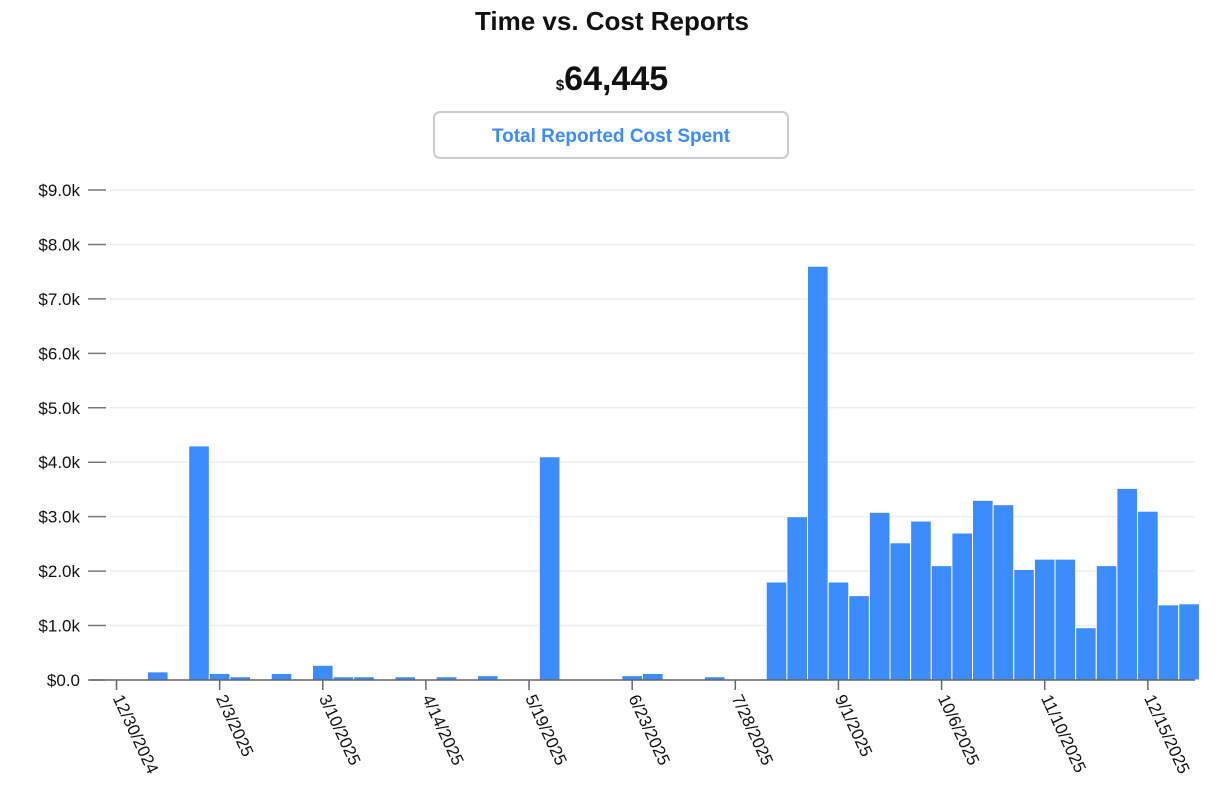 The height and width of the screenshot is (799, 1225). Describe the element at coordinates (545, 730) in the screenshot. I see `x-tick-label: 5/19/2025` at that location.